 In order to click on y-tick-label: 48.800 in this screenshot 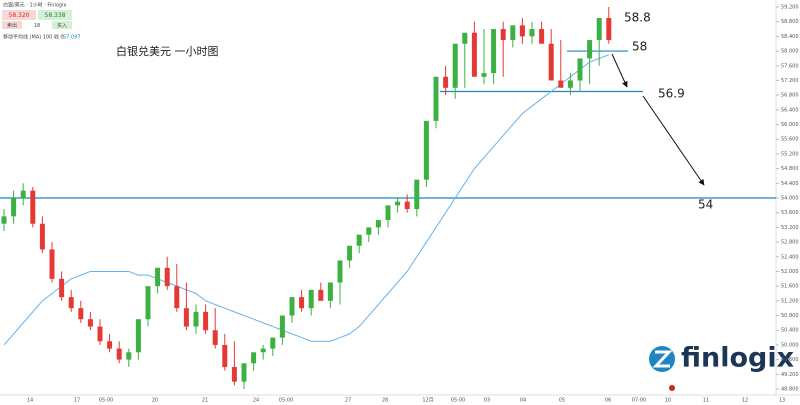, I will do `click(790, 390)`.